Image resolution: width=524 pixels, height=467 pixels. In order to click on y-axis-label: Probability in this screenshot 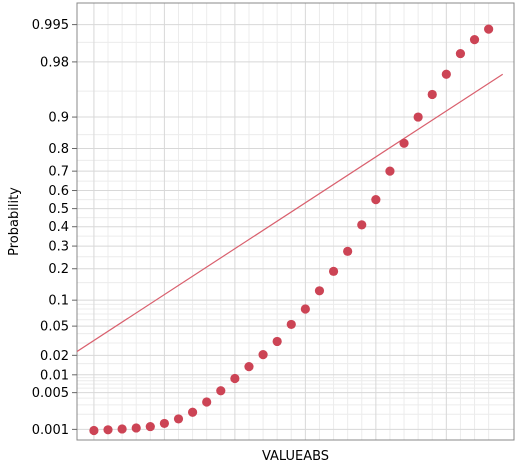, I will do `click(14, 221)`.